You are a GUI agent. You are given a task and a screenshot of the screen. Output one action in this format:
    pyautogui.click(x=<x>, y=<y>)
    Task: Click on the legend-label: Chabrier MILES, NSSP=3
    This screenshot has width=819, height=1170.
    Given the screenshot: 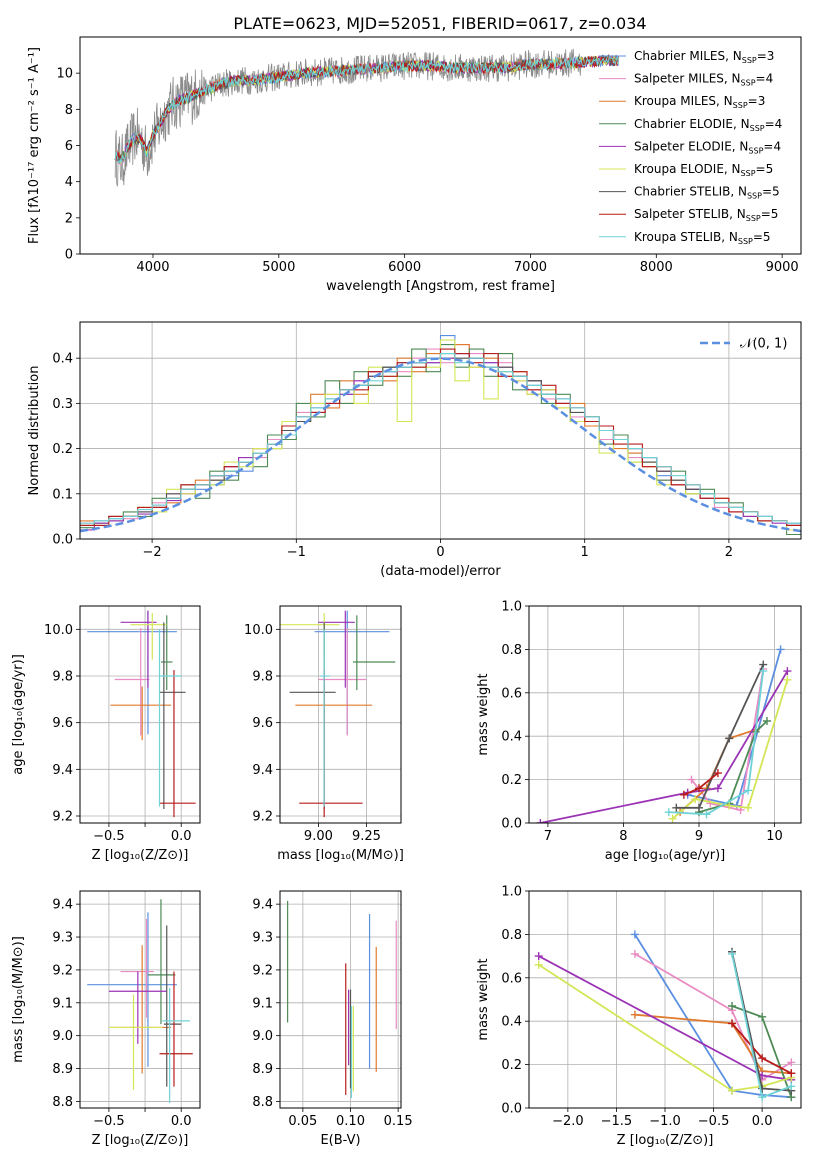 What is the action you would take?
    pyautogui.click(x=704, y=57)
    